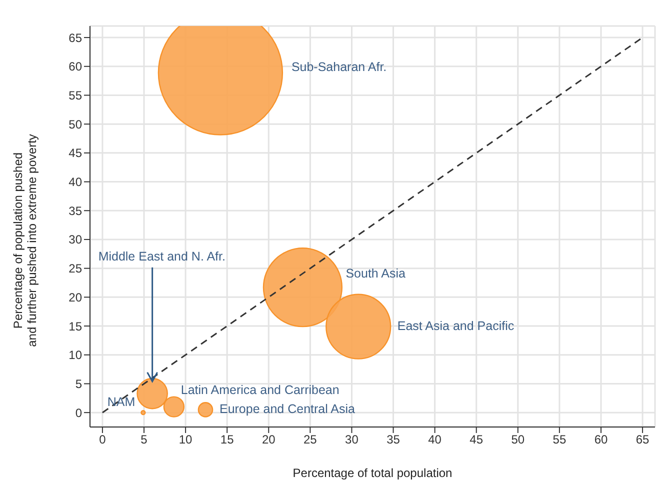  I want to click on y-tick-label: 0, so click(78, 413).